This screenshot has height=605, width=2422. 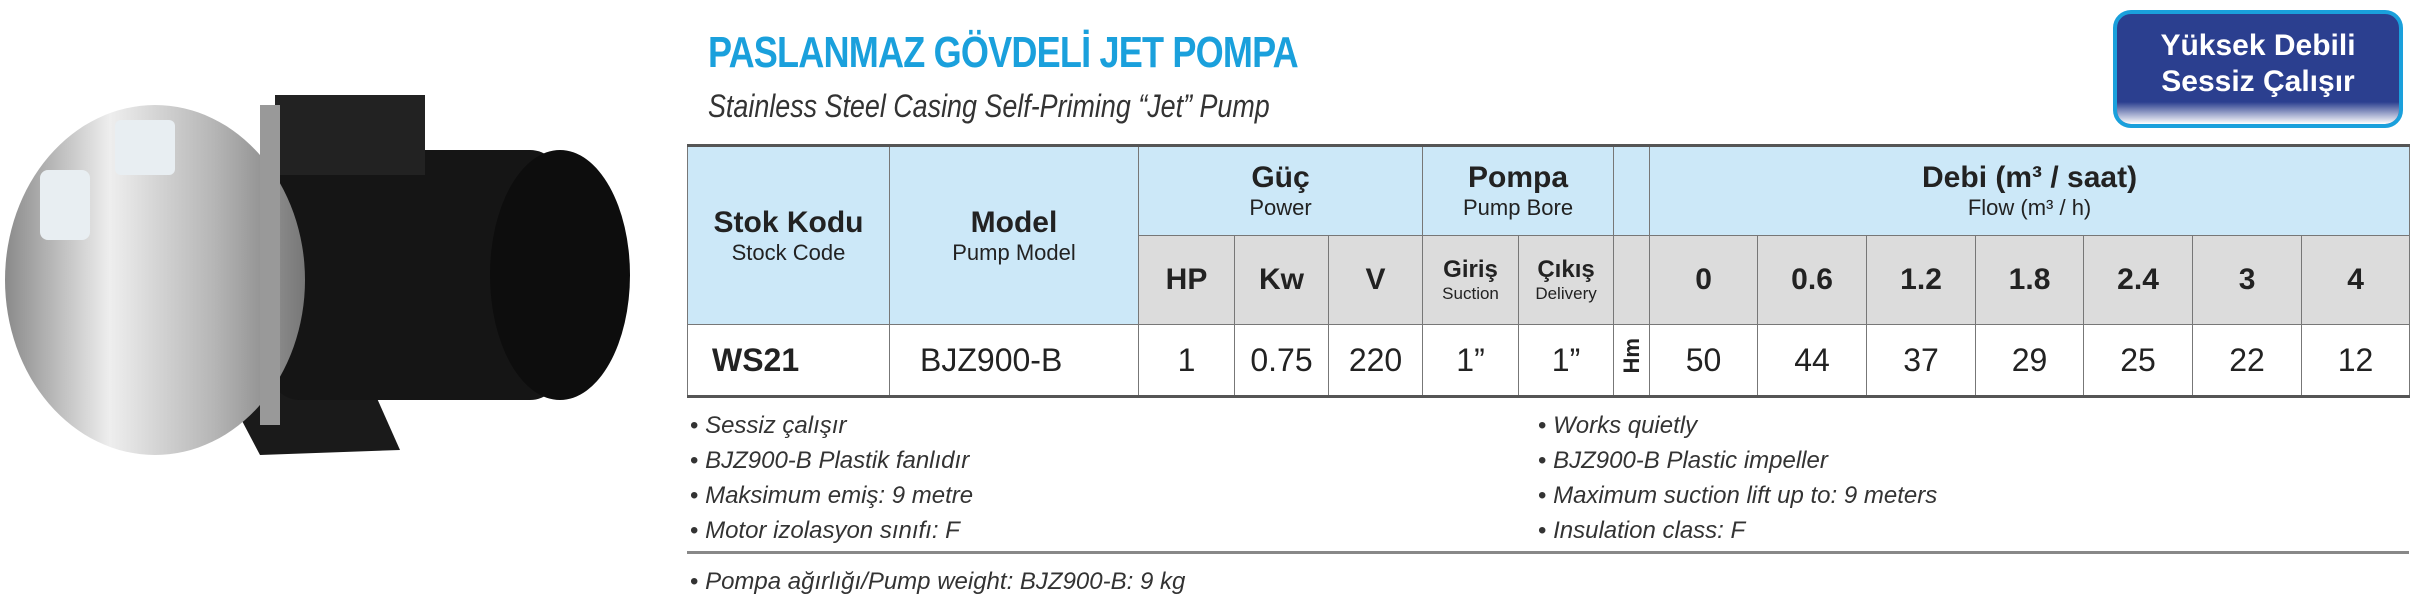 What do you see at coordinates (1471, 360) in the screenshot?
I see `cell-suction: 1”` at bounding box center [1471, 360].